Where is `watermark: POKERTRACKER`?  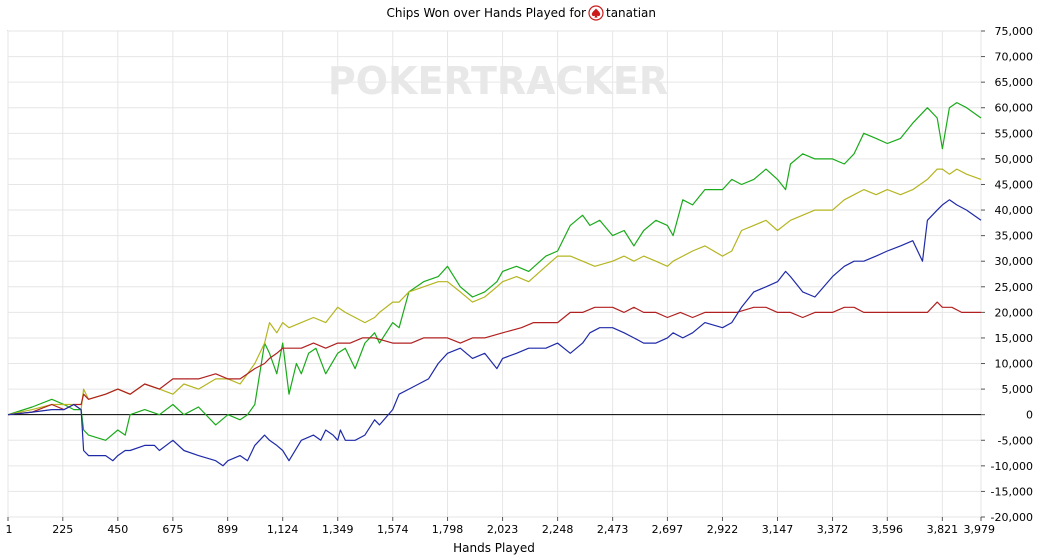 watermark: POKERTRACKER is located at coordinates (498, 81).